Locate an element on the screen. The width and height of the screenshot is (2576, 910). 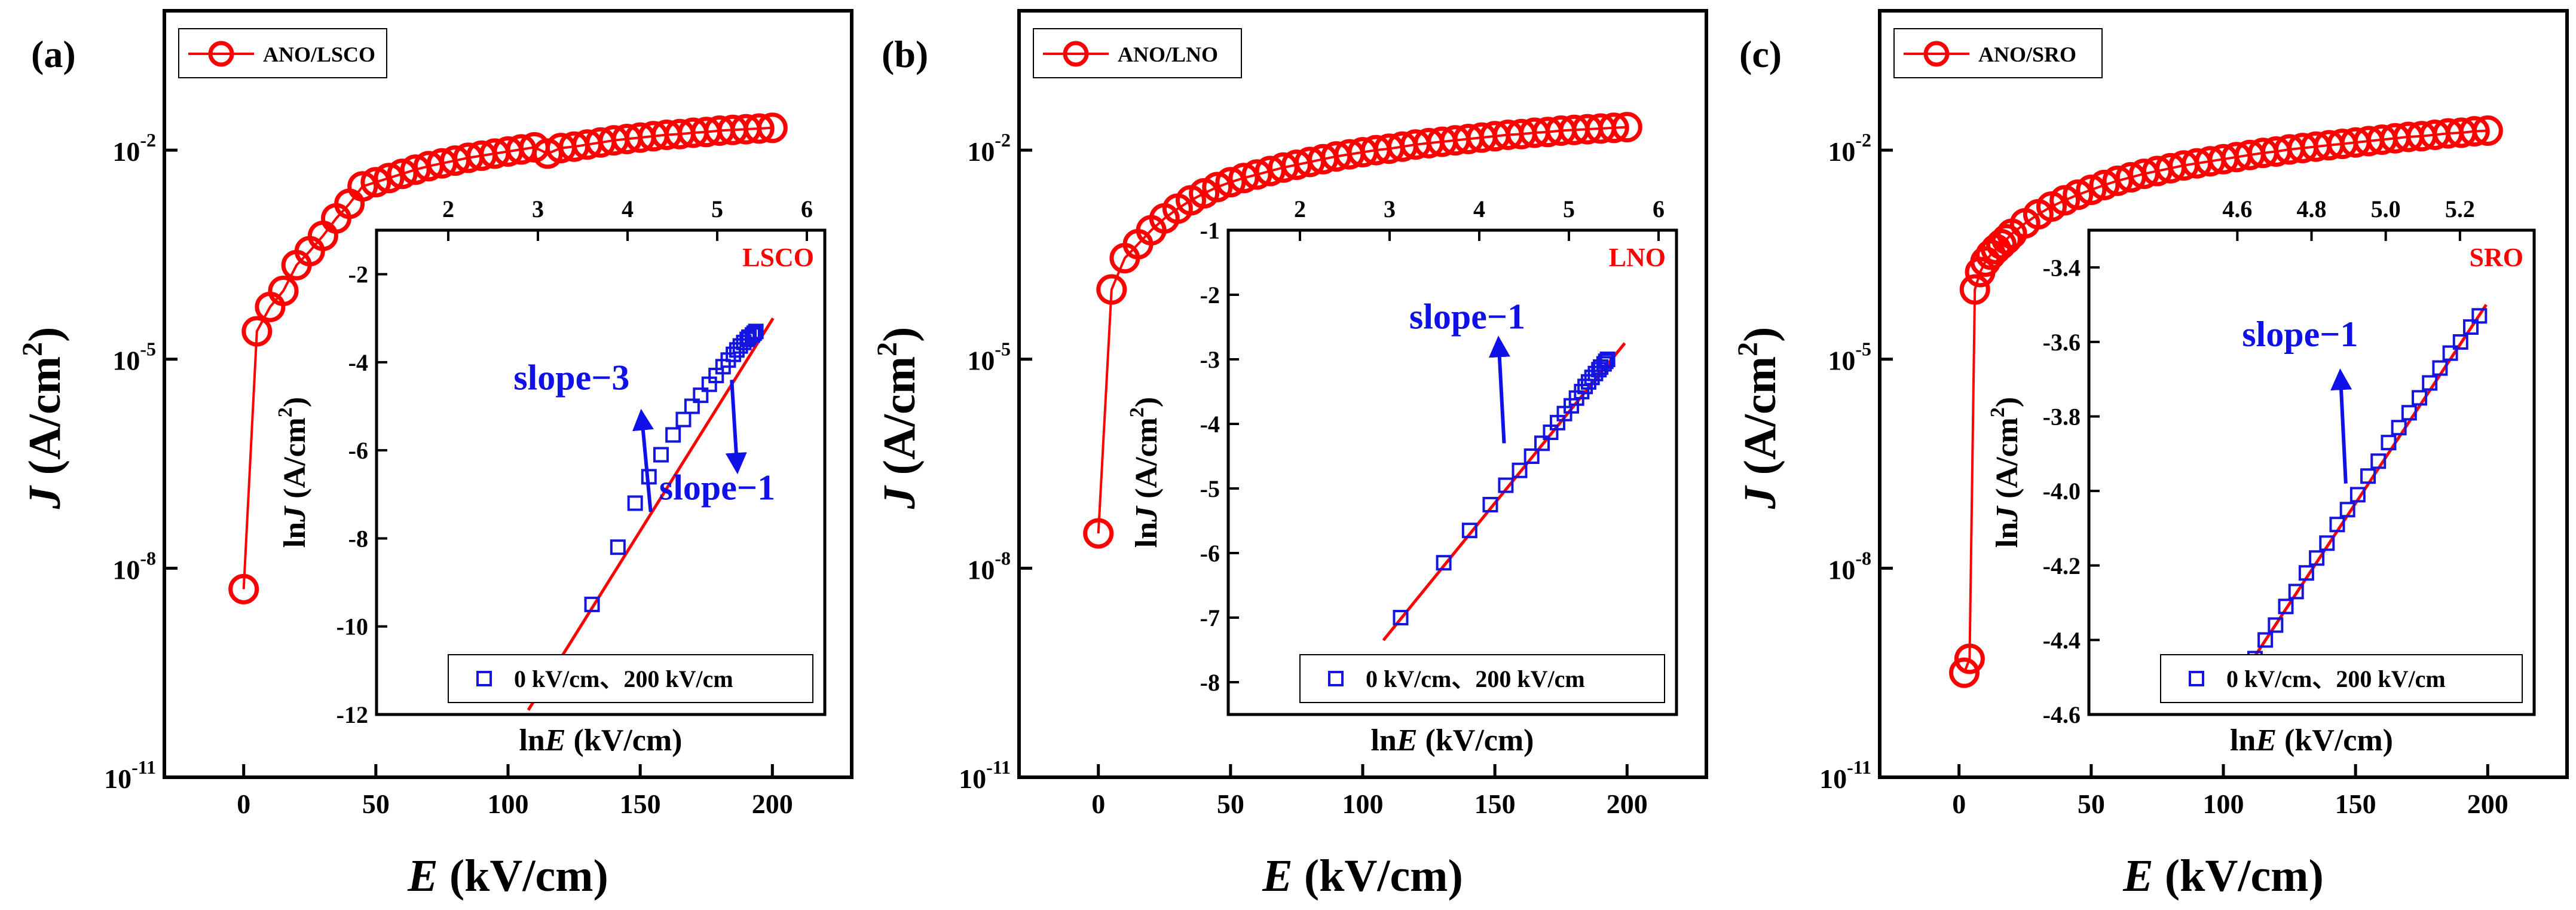
inset-y-tick-label: -3.8 is located at coordinates (2062, 417).